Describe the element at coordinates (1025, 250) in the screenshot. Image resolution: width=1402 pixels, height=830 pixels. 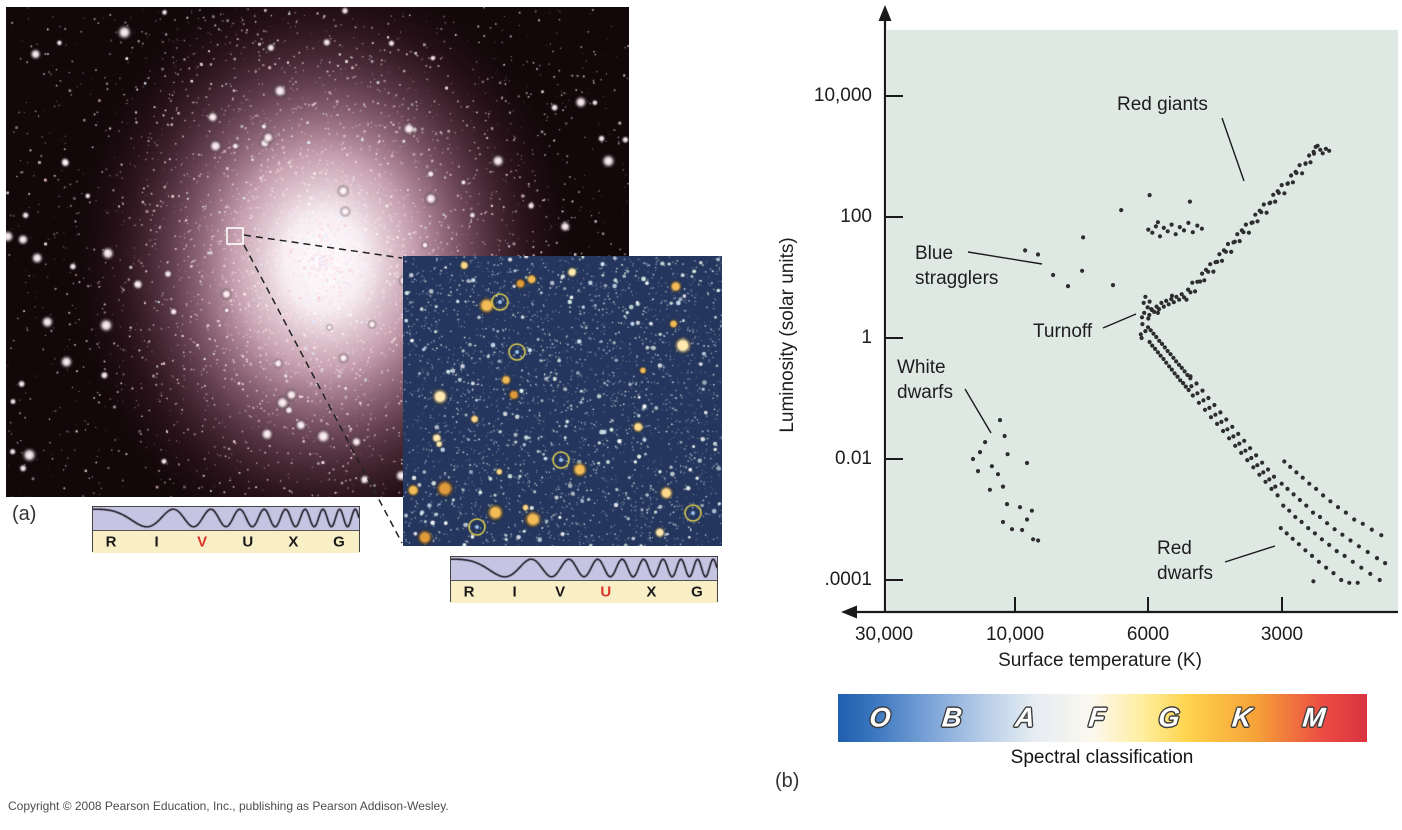
I see `star-point-blue_stragglers` at that location.